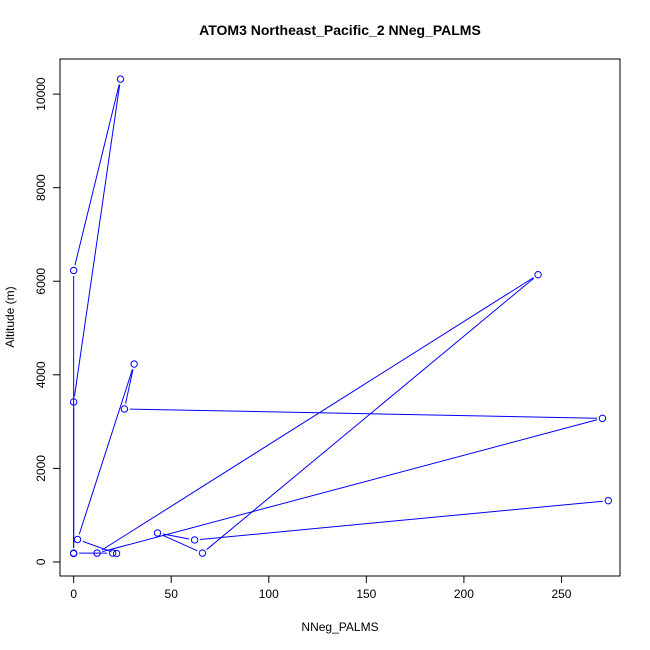 This screenshot has width=650, height=650. What do you see at coordinates (172, 594) in the screenshot?
I see `x-tick-label: 50` at bounding box center [172, 594].